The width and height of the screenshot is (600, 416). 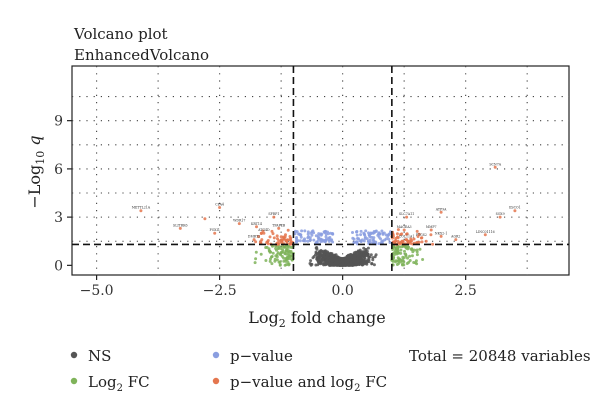 I want to click on y-tick-label: 3, so click(x=58, y=218).